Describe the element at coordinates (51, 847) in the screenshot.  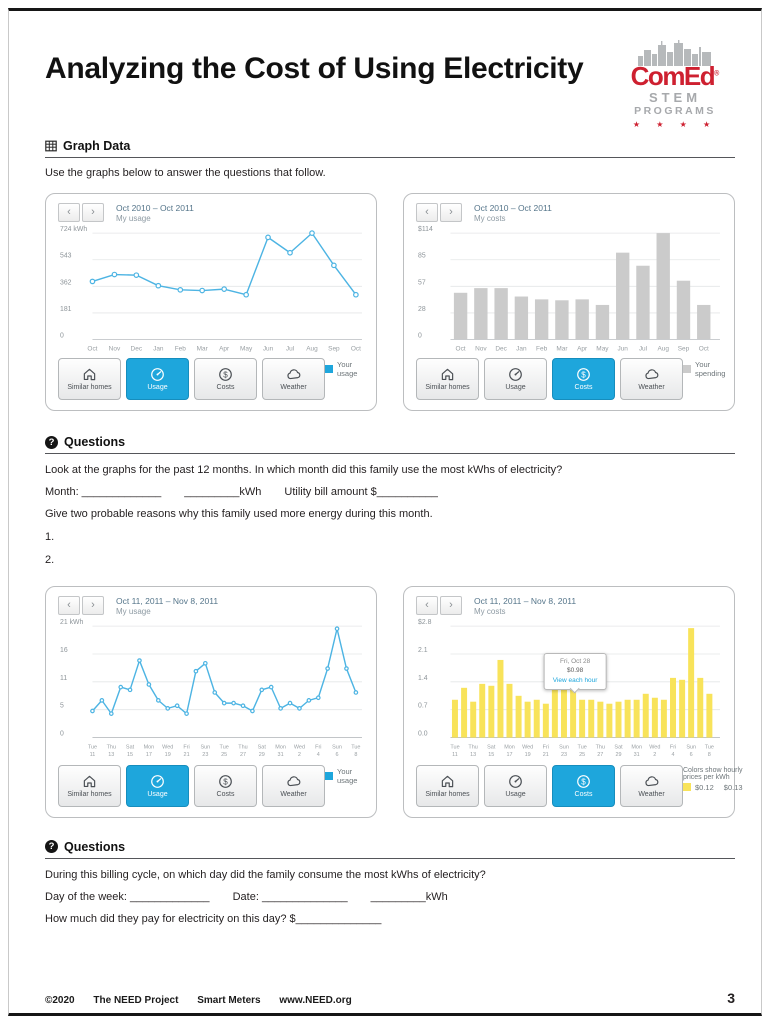
I see `question-icon: ?` at that location.